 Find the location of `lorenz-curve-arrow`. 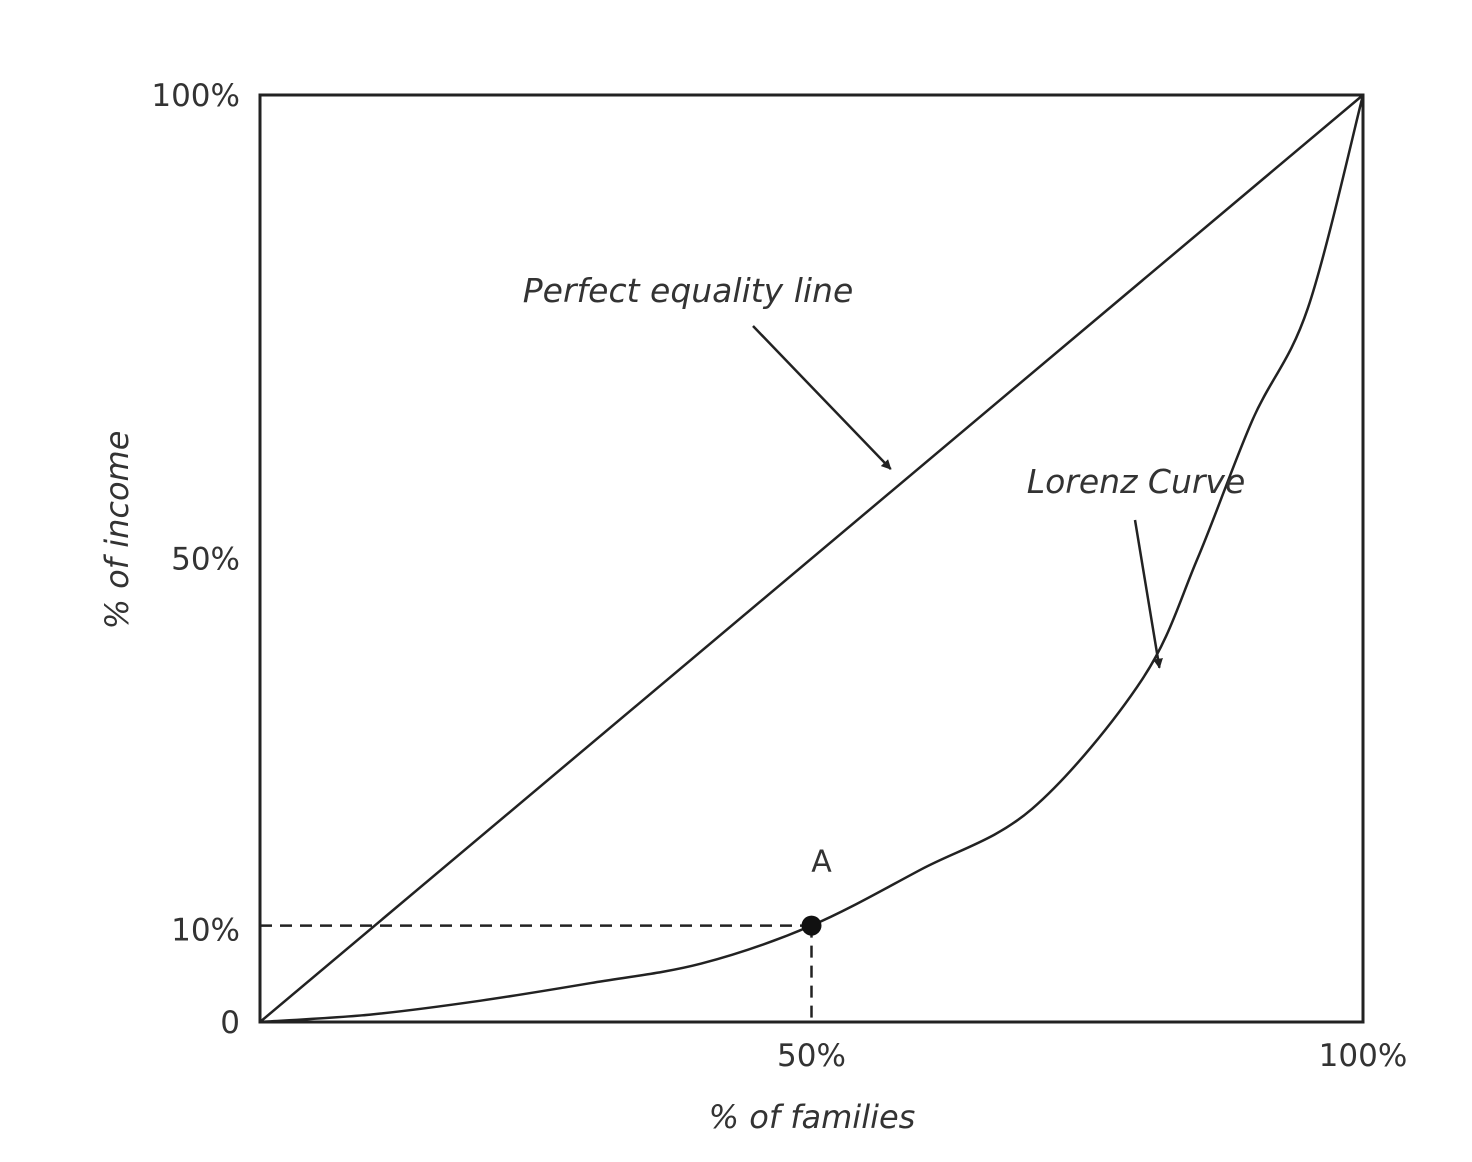

lorenz-curve-arrow is located at coordinates (1148, 594).